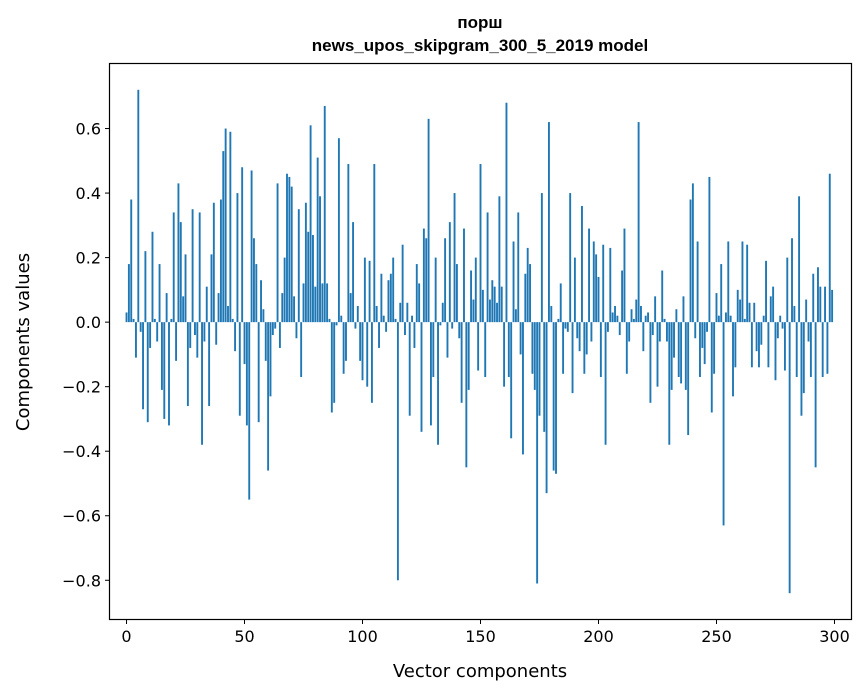 Image resolution: width=867 pixels, height=696 pixels. What do you see at coordinates (81, 516) in the screenshot?
I see `y-tick-label: −0.6` at bounding box center [81, 516].